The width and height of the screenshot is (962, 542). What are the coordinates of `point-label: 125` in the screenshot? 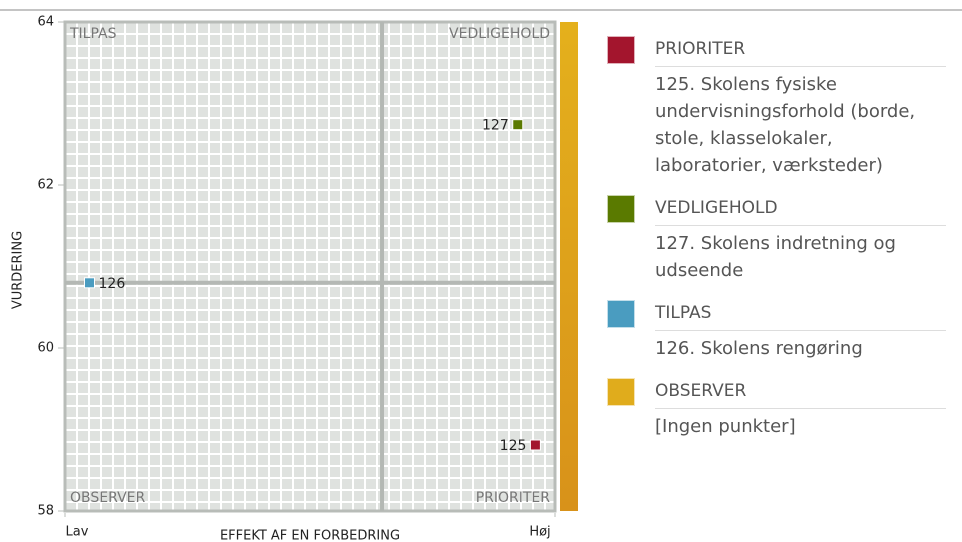 It's located at (513, 446).